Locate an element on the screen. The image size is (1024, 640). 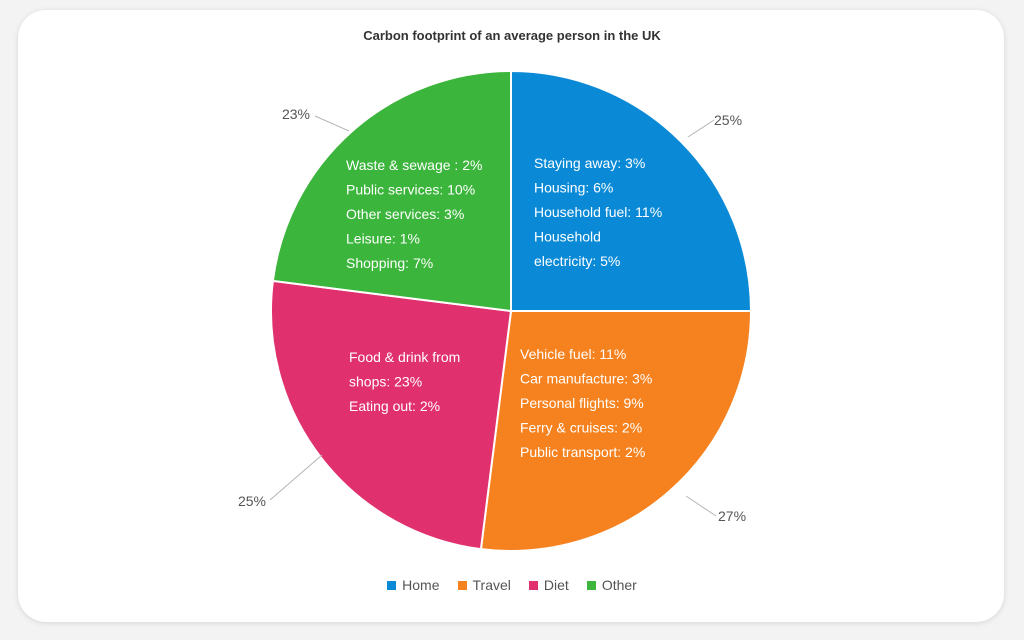
leader-line-travel is located at coordinates (701, 506).